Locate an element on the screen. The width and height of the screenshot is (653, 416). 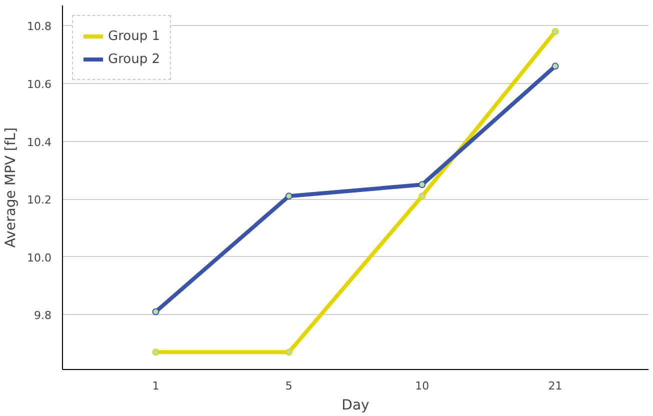
legend-label: Group 1 is located at coordinates (134, 36).